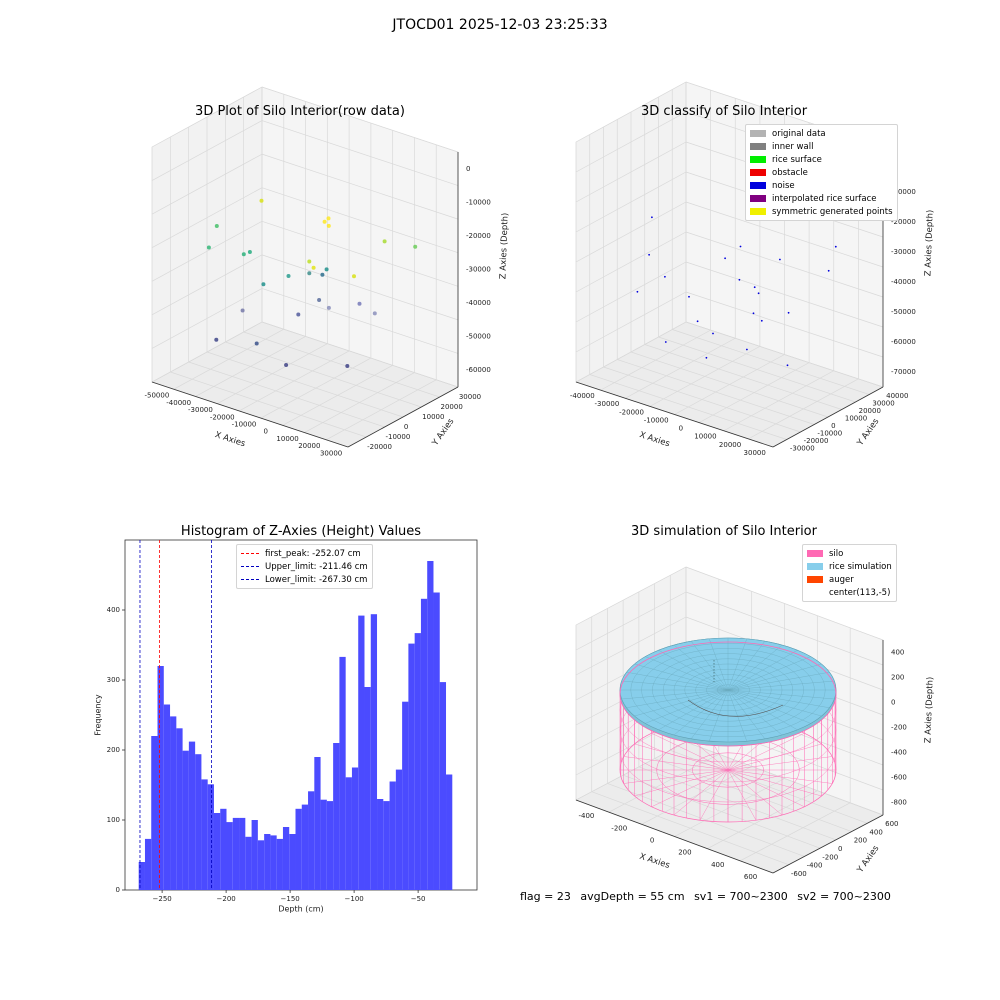  Describe the element at coordinates (815, 866) in the screenshot. I see `y-tick-label: -400` at that location.